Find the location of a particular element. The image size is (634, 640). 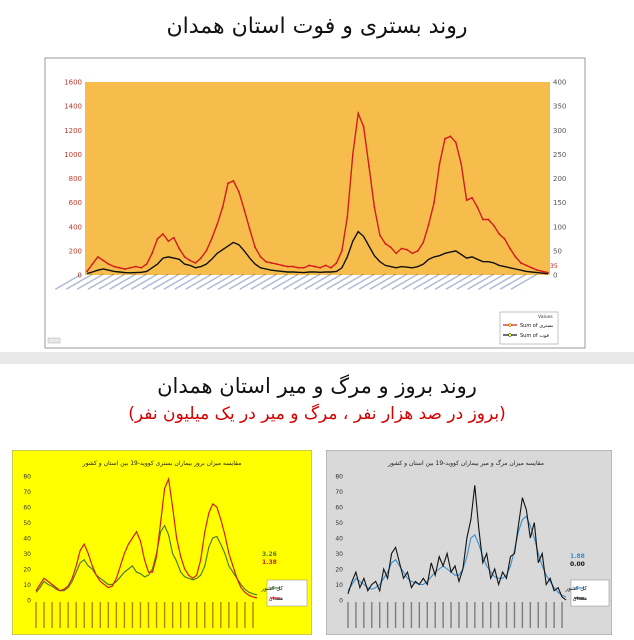

y2-tick-label: 150 is located at coordinates (559, 203).